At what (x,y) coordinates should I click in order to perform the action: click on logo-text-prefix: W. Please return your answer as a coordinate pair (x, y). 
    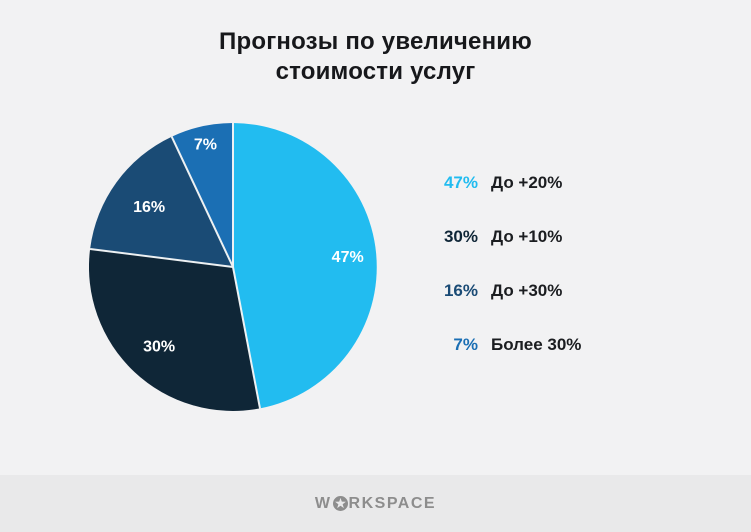
    Looking at the image, I should click on (323, 503).